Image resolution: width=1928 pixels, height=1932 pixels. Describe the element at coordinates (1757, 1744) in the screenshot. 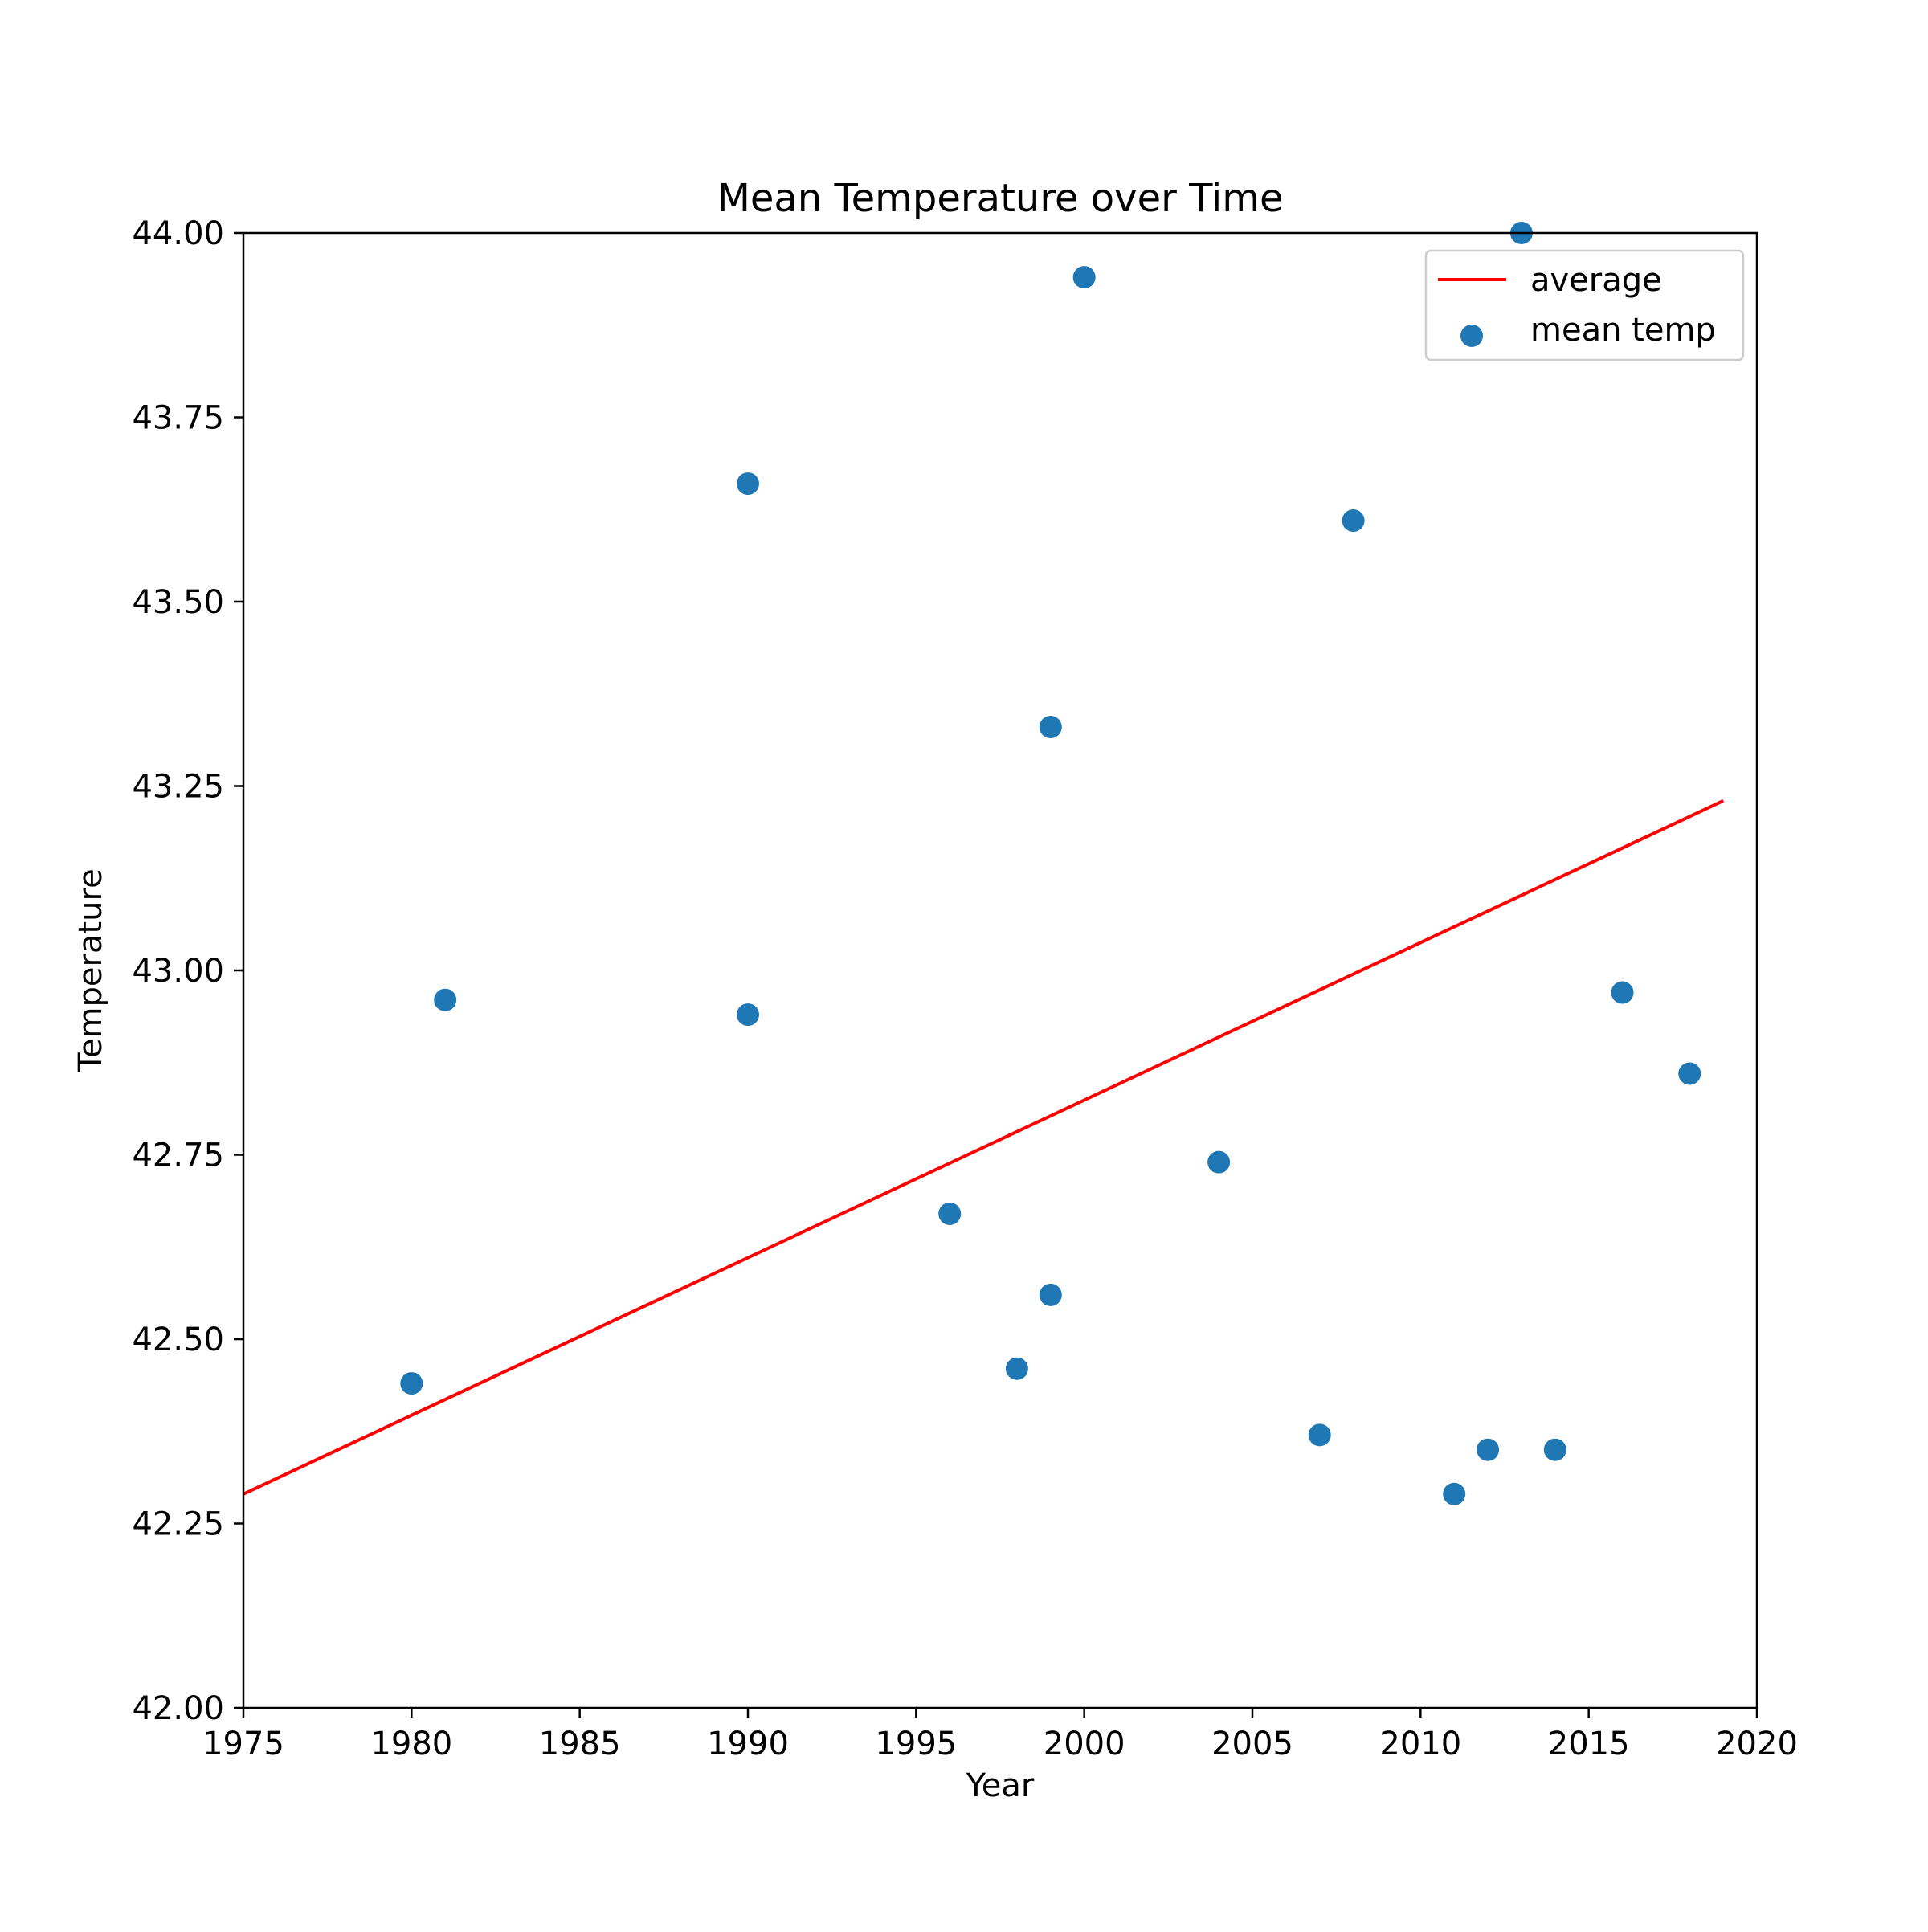

I see `x-tick-label: 2020` at that location.